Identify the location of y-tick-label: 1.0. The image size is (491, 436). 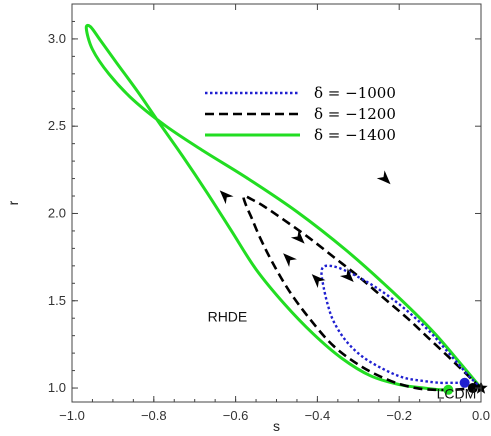
(57, 387).